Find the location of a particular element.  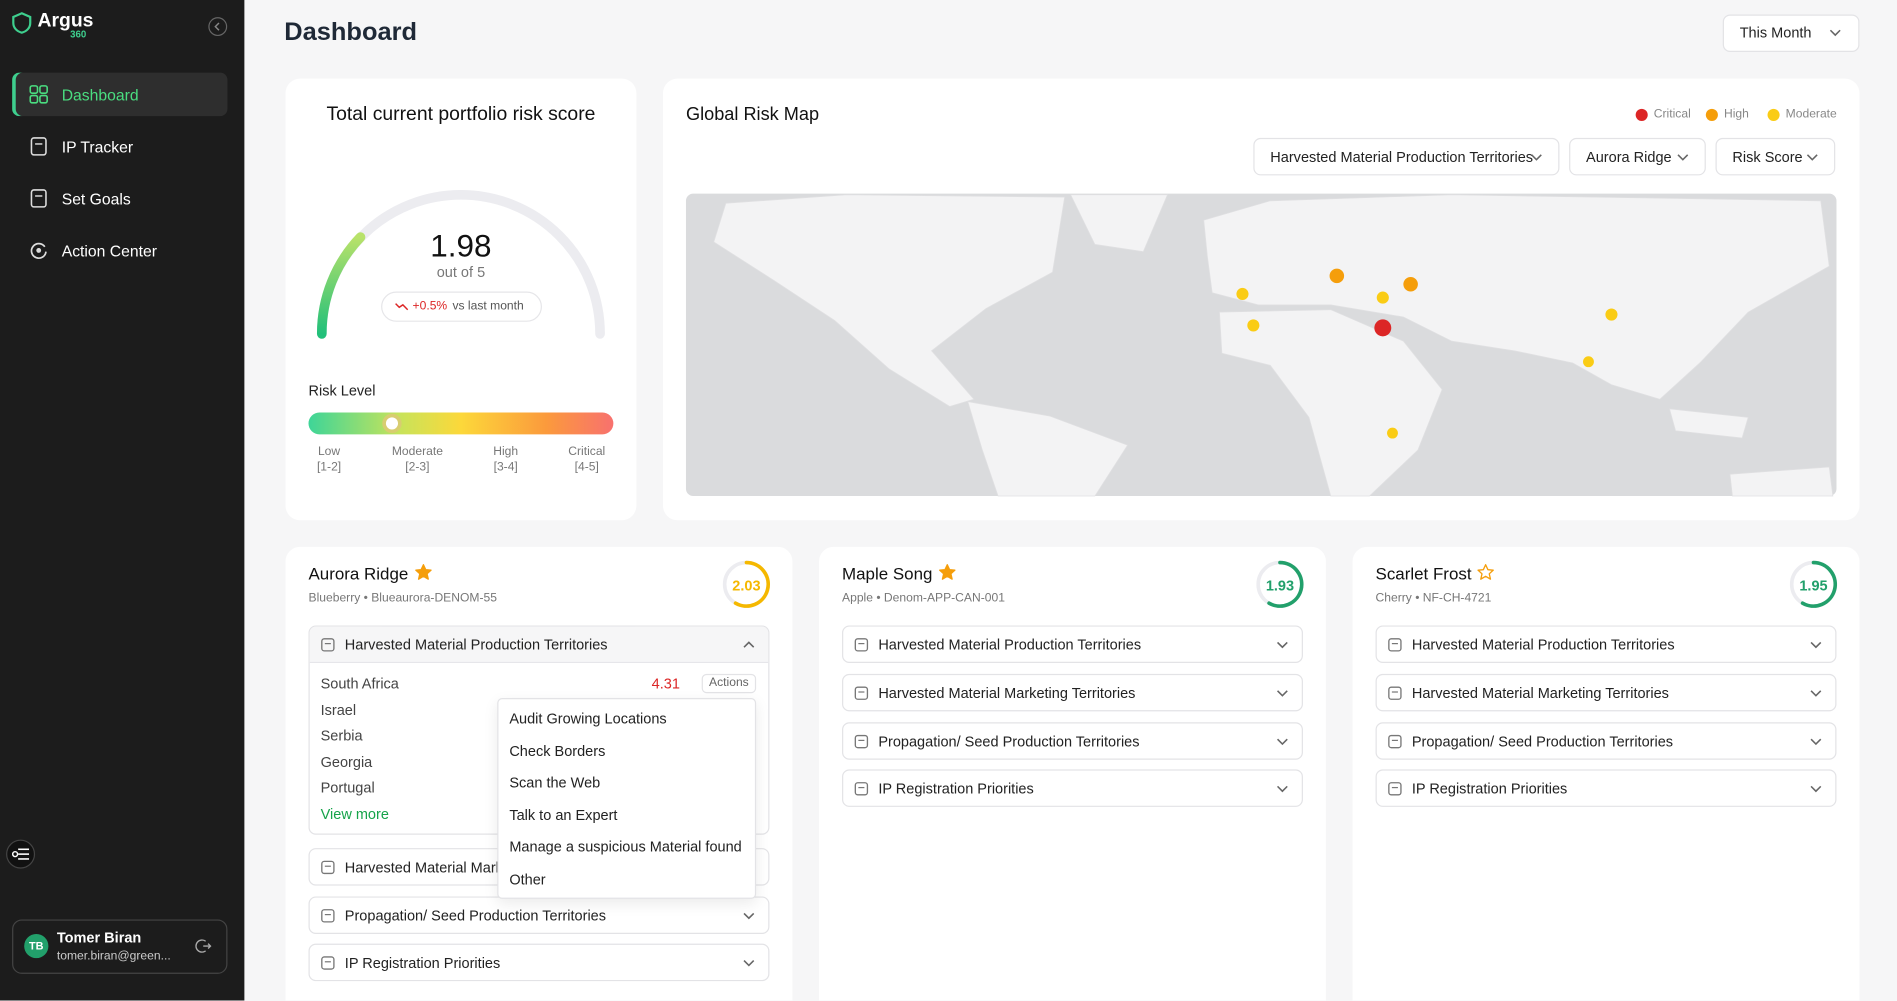

menu-option: Talk to an Expert is located at coordinates (563, 815).